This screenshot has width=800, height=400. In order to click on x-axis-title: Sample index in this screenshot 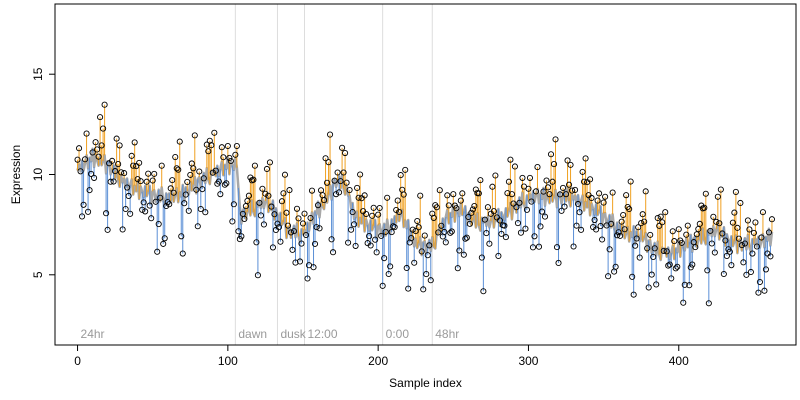, I will do `click(425, 383)`.